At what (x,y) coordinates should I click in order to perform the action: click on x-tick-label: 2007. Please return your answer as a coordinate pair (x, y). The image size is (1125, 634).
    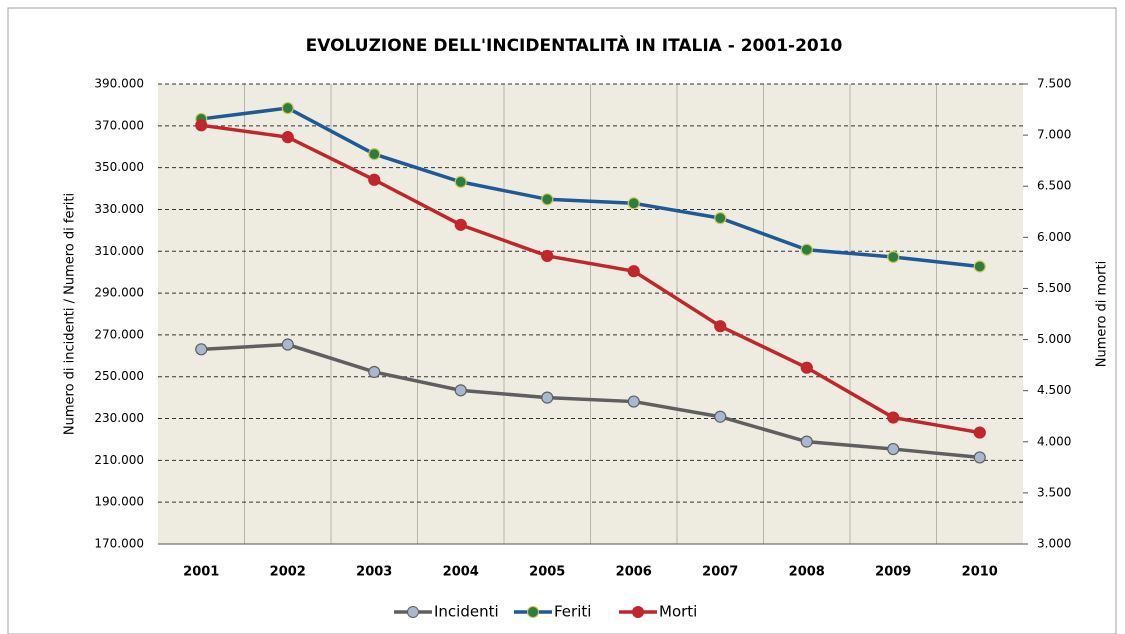
    Looking at the image, I should click on (720, 572).